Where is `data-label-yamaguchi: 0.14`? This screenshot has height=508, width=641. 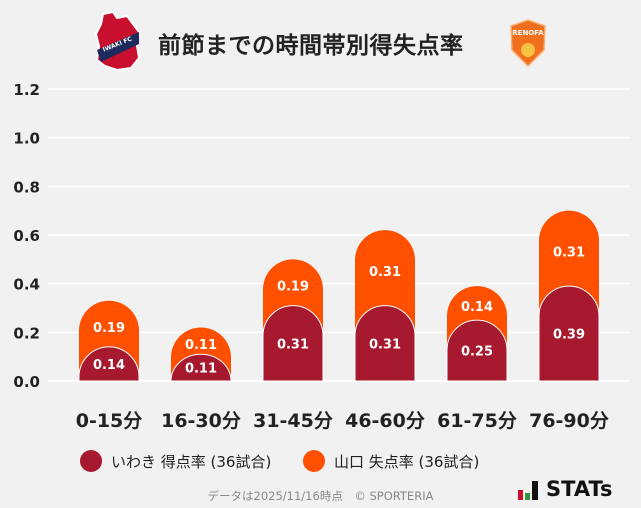
data-label-yamaguchi: 0.14 is located at coordinates (477, 307).